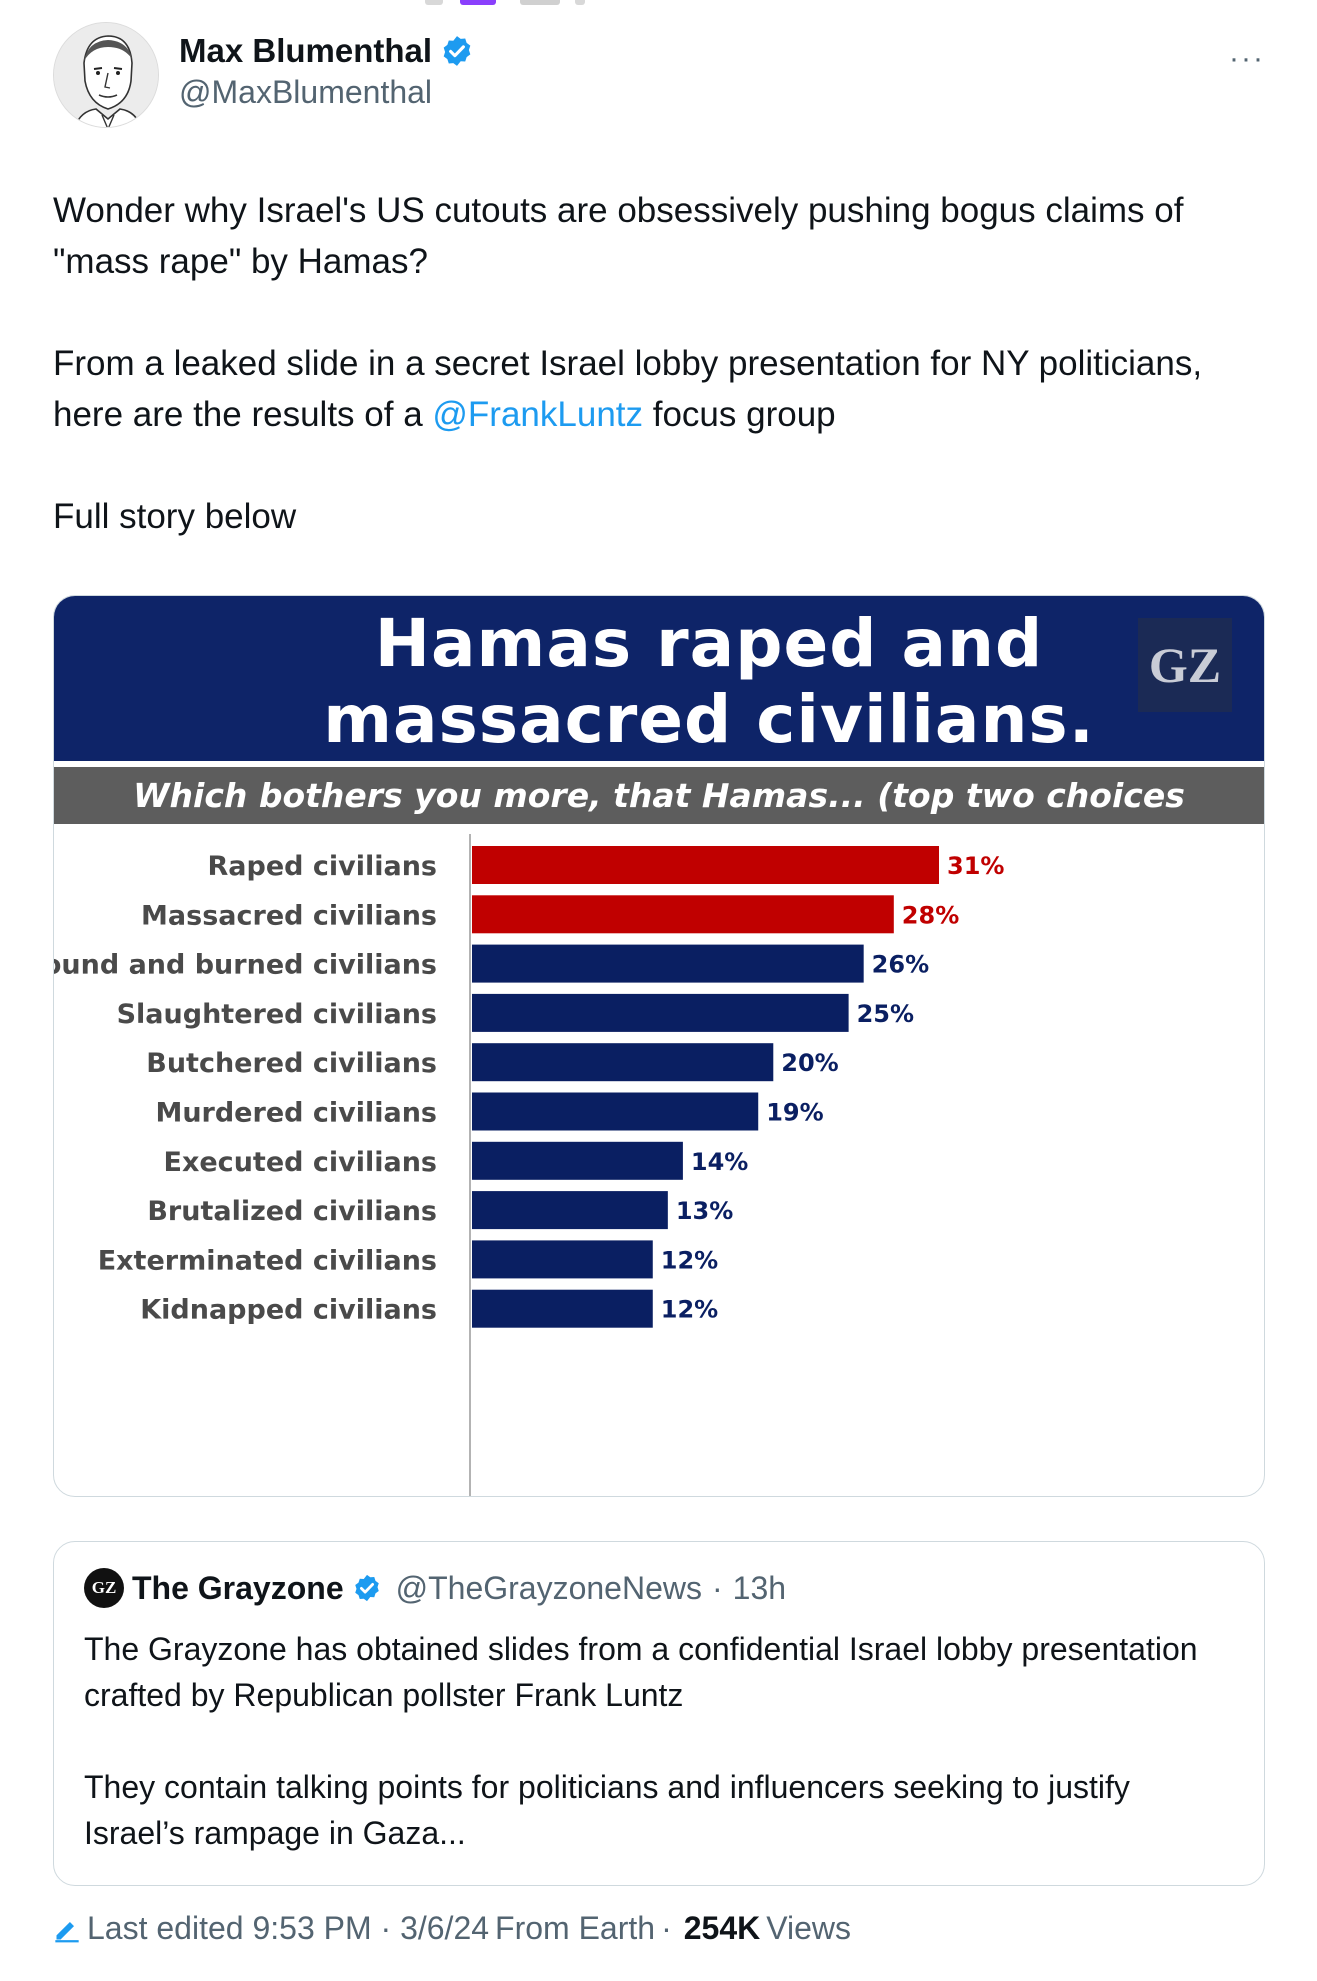  I want to click on category-label: Kidnapped civilians, so click(288, 1310).